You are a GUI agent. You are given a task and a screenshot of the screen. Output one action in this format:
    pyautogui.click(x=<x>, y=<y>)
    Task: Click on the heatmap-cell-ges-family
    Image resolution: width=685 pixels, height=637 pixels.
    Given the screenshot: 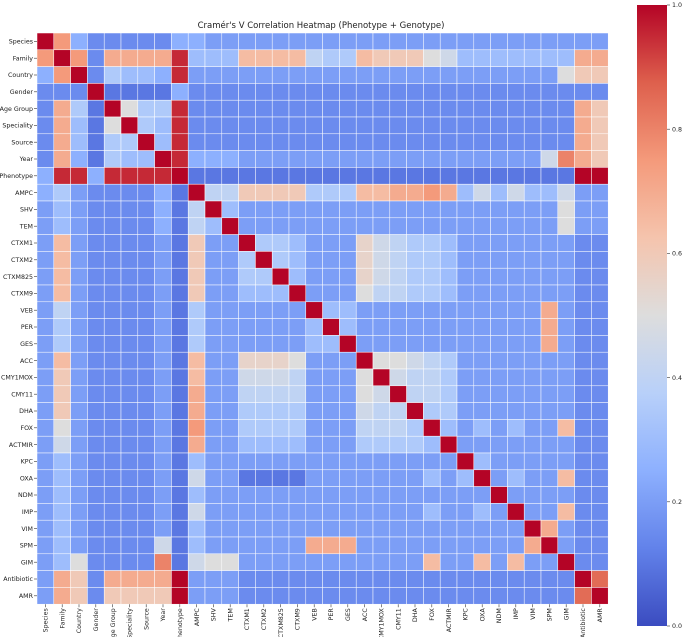 What is the action you would take?
    pyautogui.click(x=62, y=344)
    